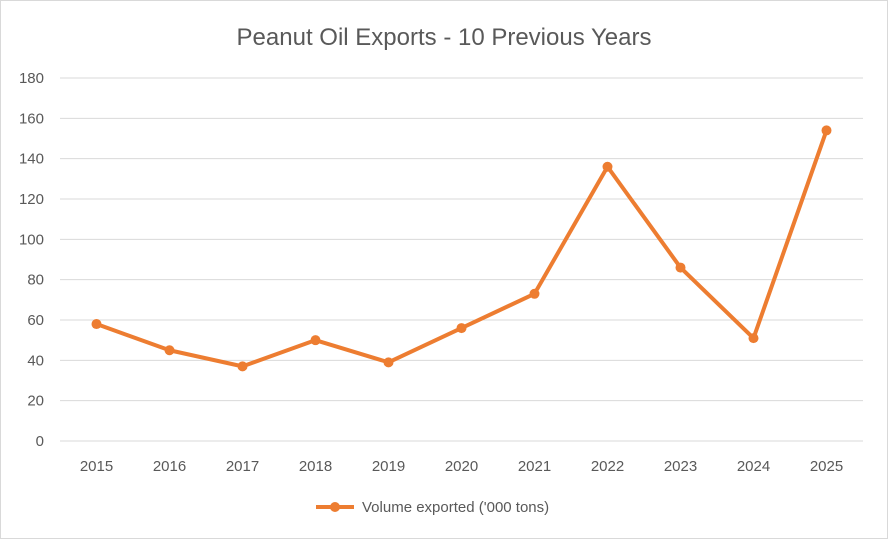  I want to click on legend: Volume exported ('000 tons), so click(432, 507).